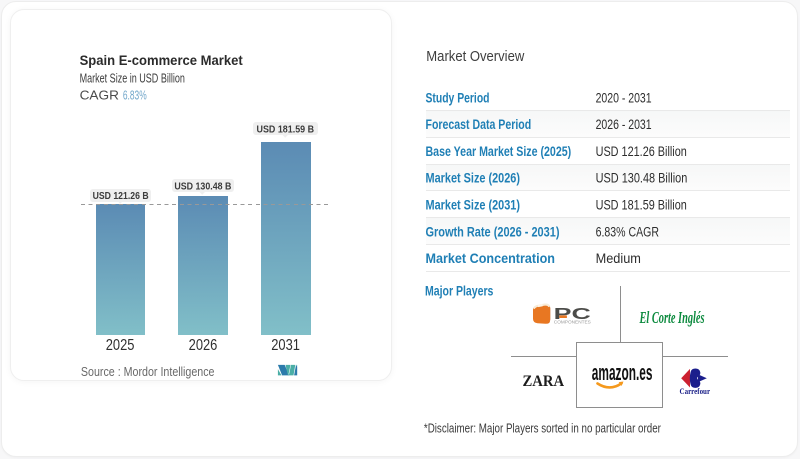 The height and width of the screenshot is (459, 800). What do you see at coordinates (622, 372) in the screenshot?
I see `svg-text: amazon.es` at bounding box center [622, 372].